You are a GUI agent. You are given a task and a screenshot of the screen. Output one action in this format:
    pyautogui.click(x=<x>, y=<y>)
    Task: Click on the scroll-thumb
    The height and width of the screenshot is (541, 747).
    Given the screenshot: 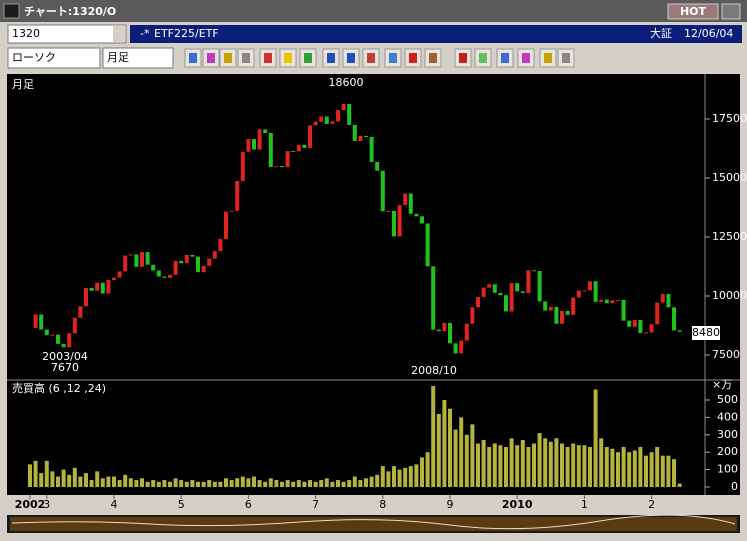 What is the action you would take?
    pyautogui.click(x=373, y=524)
    